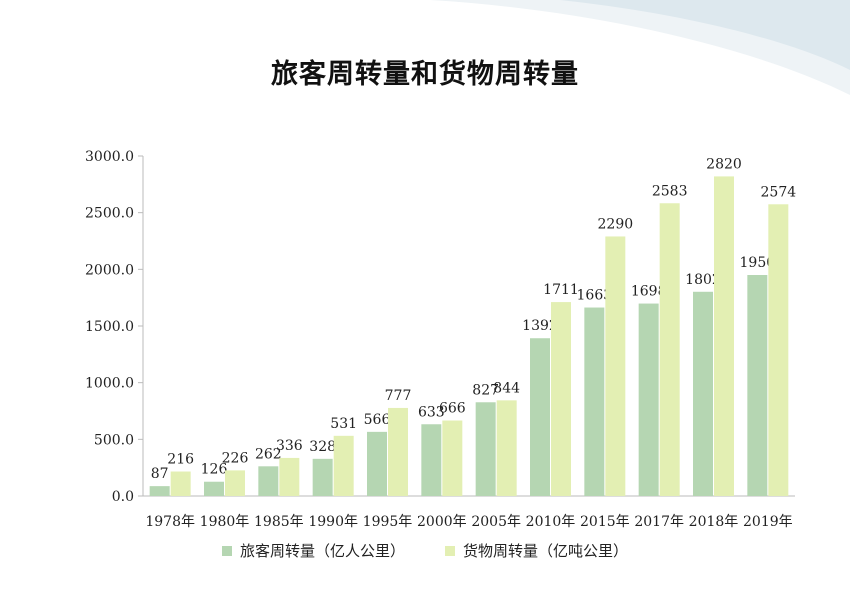  Describe the element at coordinates (659, 522) in the screenshot. I see `x-tick-label: 2017年` at that location.